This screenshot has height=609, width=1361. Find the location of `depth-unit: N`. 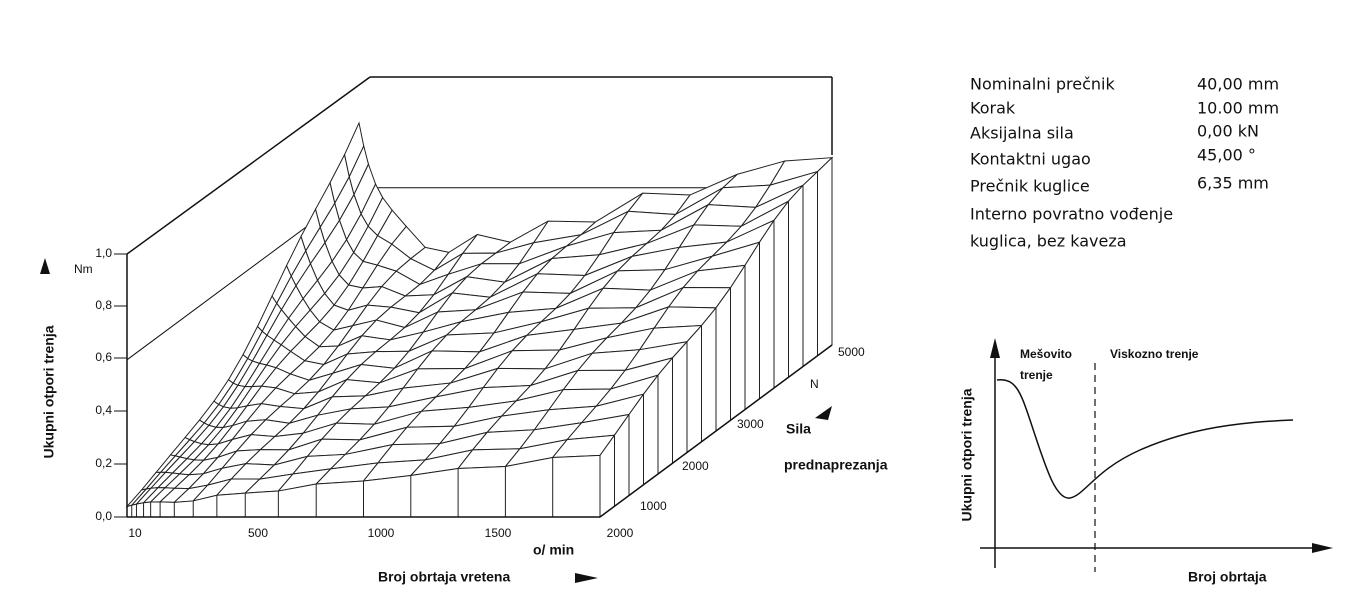

depth-unit: N is located at coordinates (814, 384).